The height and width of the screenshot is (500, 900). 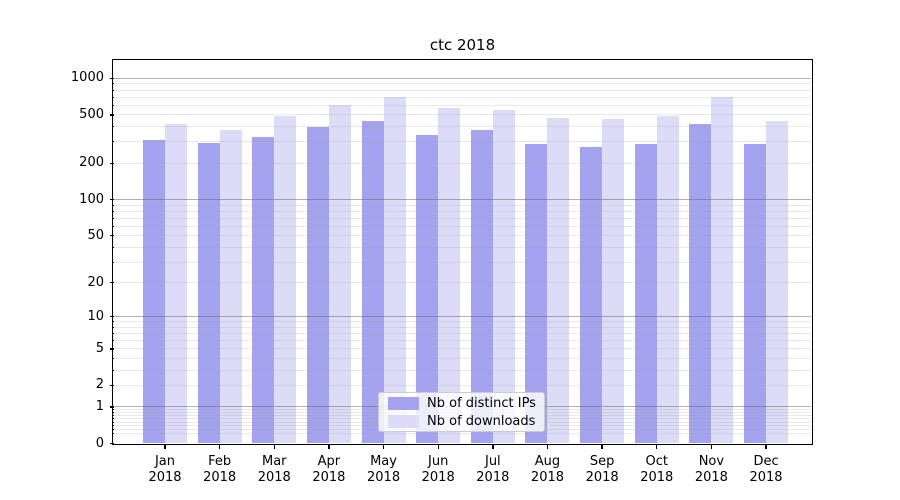 I want to click on bar-oct-downloads, so click(x=667, y=279).